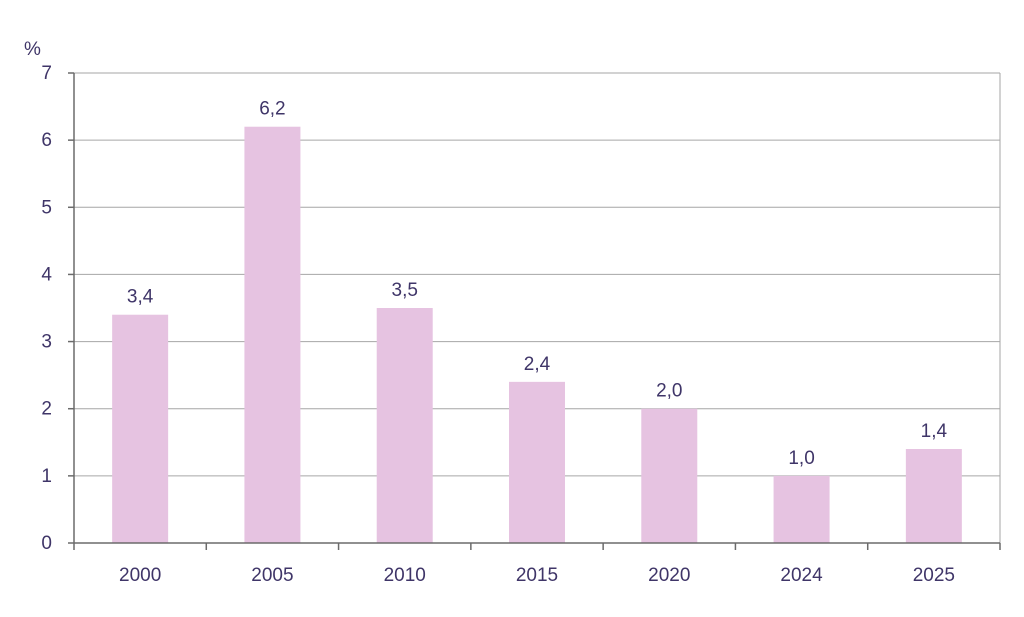 This screenshot has height=617, width=1024. What do you see at coordinates (46, 73) in the screenshot?
I see `y-tick-label: 7` at bounding box center [46, 73].